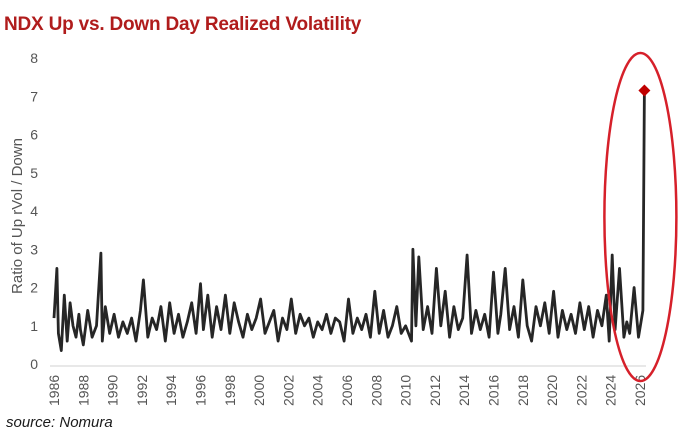  What do you see at coordinates (34, 135) in the screenshot?
I see `y-tick-label: 6` at bounding box center [34, 135].